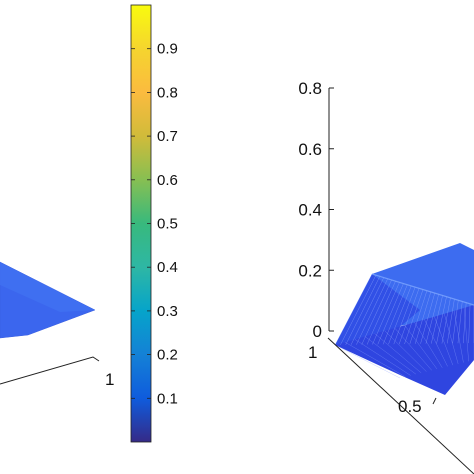 The width and height of the screenshot is (474, 474). What do you see at coordinates (50, 370) in the screenshot?
I see `left-x-axis-line` at bounding box center [50, 370].